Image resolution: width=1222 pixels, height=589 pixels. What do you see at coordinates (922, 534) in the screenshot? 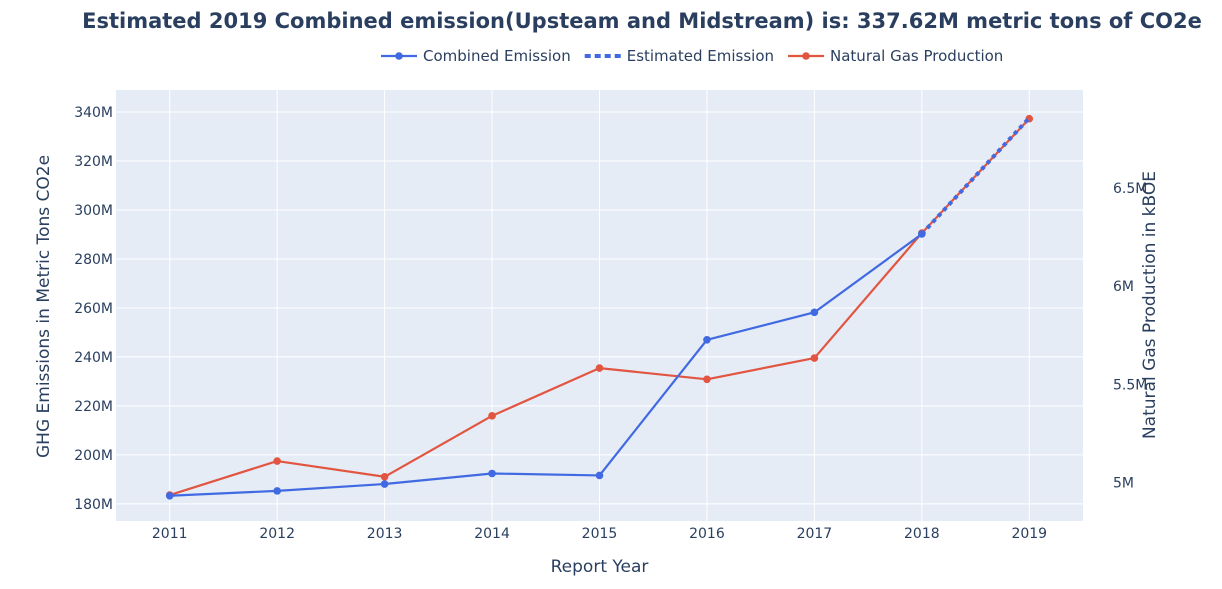
I see `x-tick-label: 2018` at bounding box center [922, 534].